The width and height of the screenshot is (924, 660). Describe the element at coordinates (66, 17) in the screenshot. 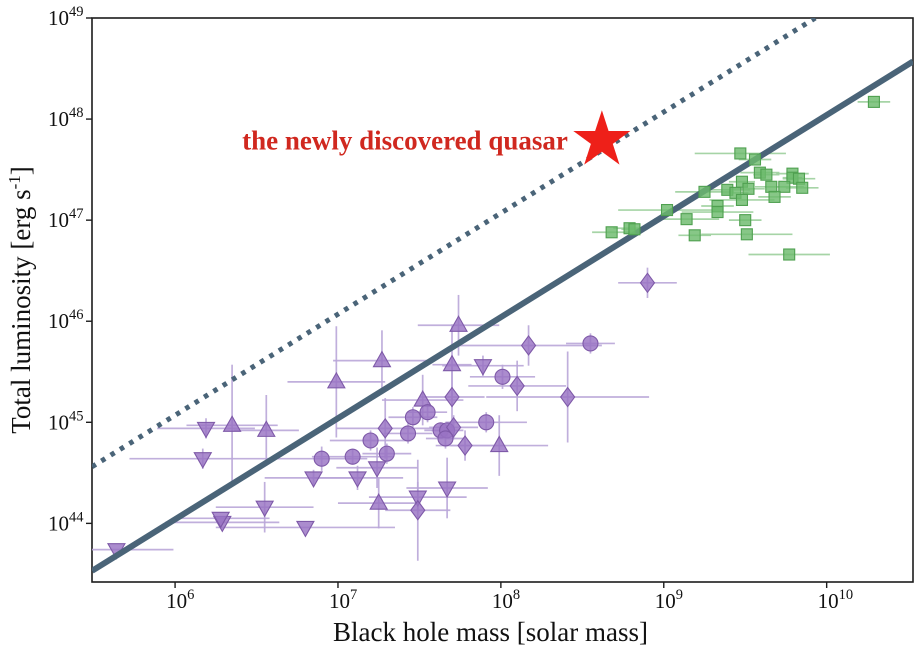

I see `y-tick-label: 1049` at that location.